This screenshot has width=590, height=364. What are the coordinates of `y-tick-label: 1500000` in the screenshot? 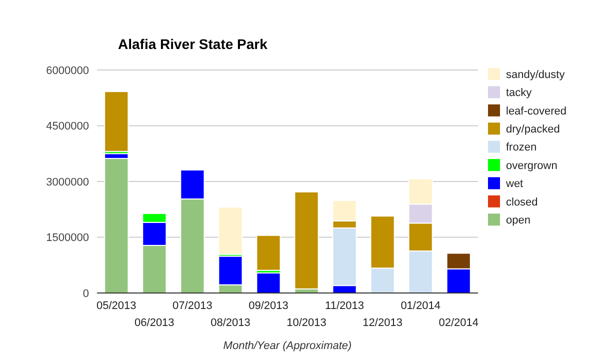 It's located at (67, 238).